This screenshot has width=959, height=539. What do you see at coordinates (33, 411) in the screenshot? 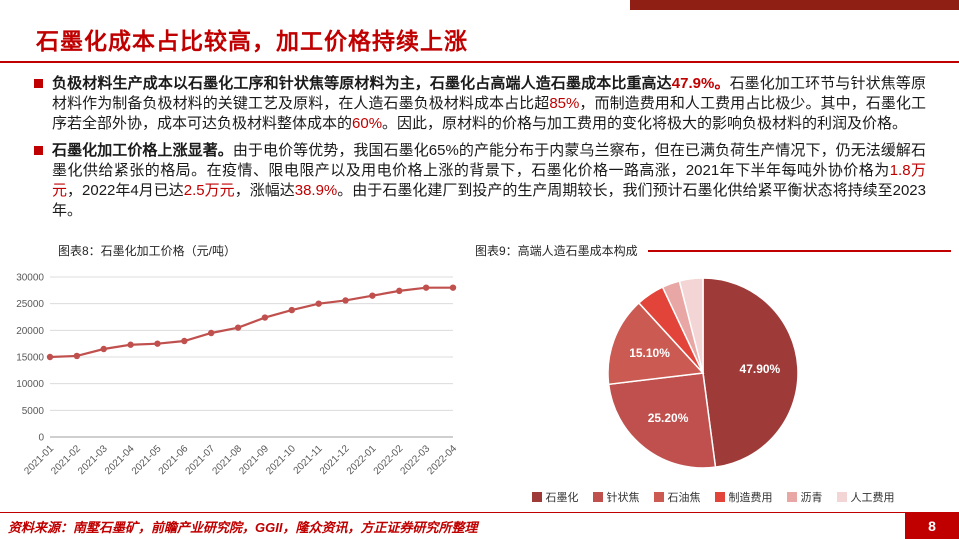
I see `svg-text: 5000` at bounding box center [33, 411].